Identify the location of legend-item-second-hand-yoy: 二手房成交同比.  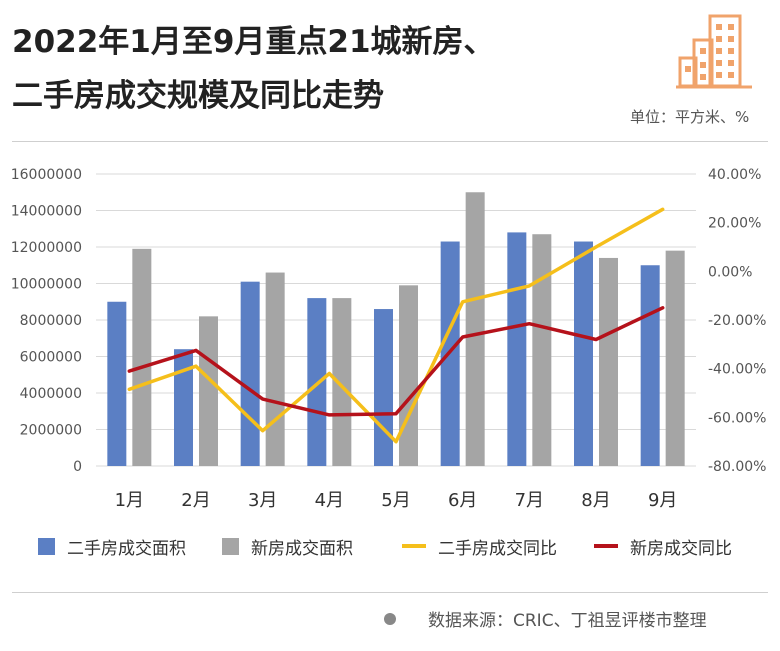
(479, 546).